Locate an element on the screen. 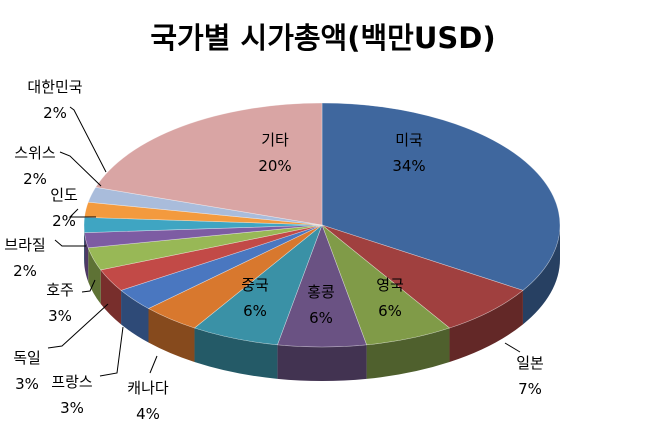 The height and width of the screenshot is (427, 647). slice-pct-6: 3% is located at coordinates (72, 408).